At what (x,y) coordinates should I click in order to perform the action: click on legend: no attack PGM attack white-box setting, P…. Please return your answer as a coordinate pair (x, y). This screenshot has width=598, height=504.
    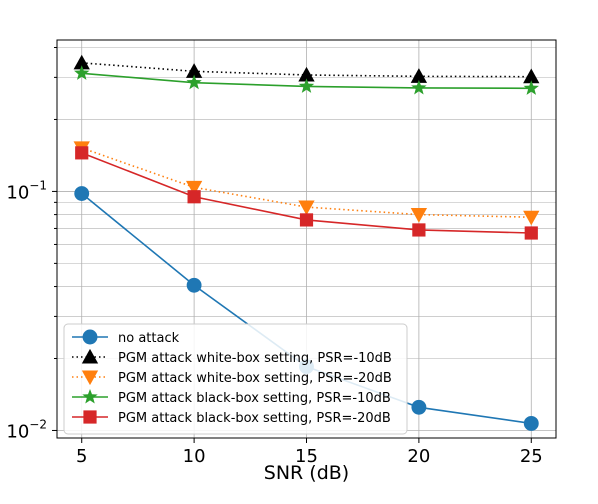
    Looking at the image, I should click on (235, 379).